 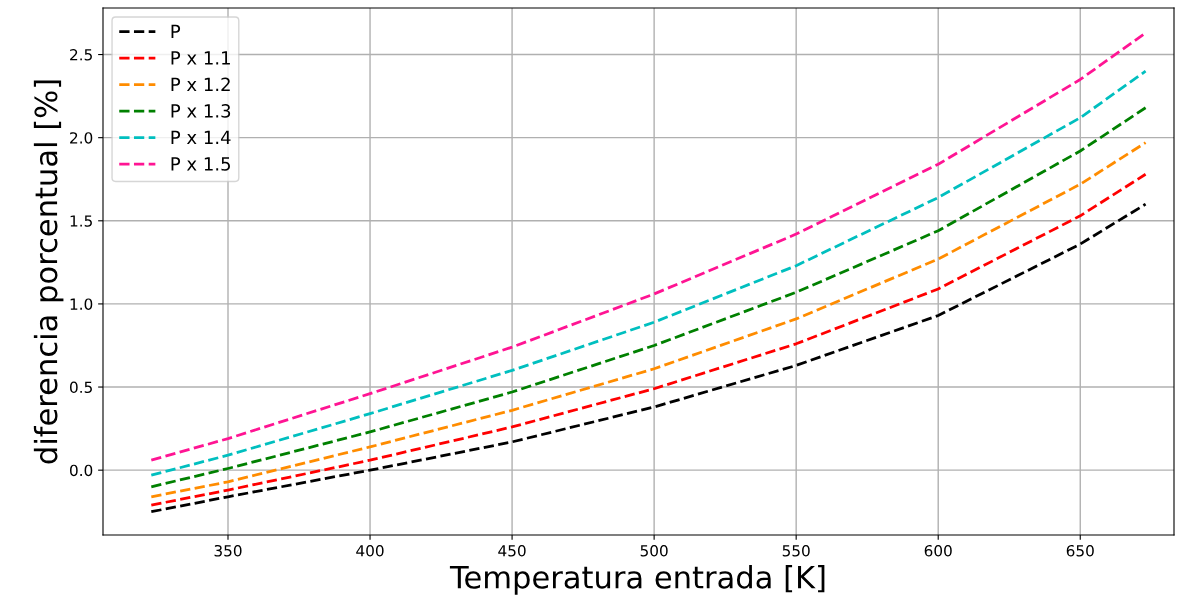 I want to click on x-tick-label: 400, so click(x=370, y=550).